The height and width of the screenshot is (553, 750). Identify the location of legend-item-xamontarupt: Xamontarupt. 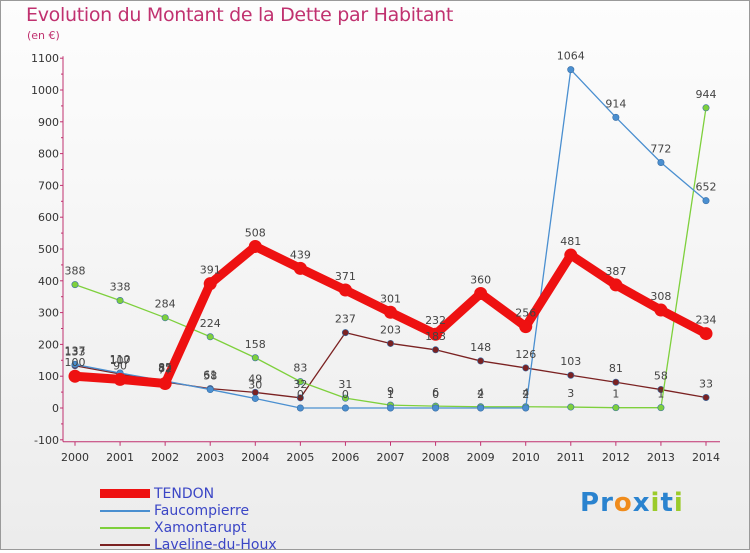
(188, 527).